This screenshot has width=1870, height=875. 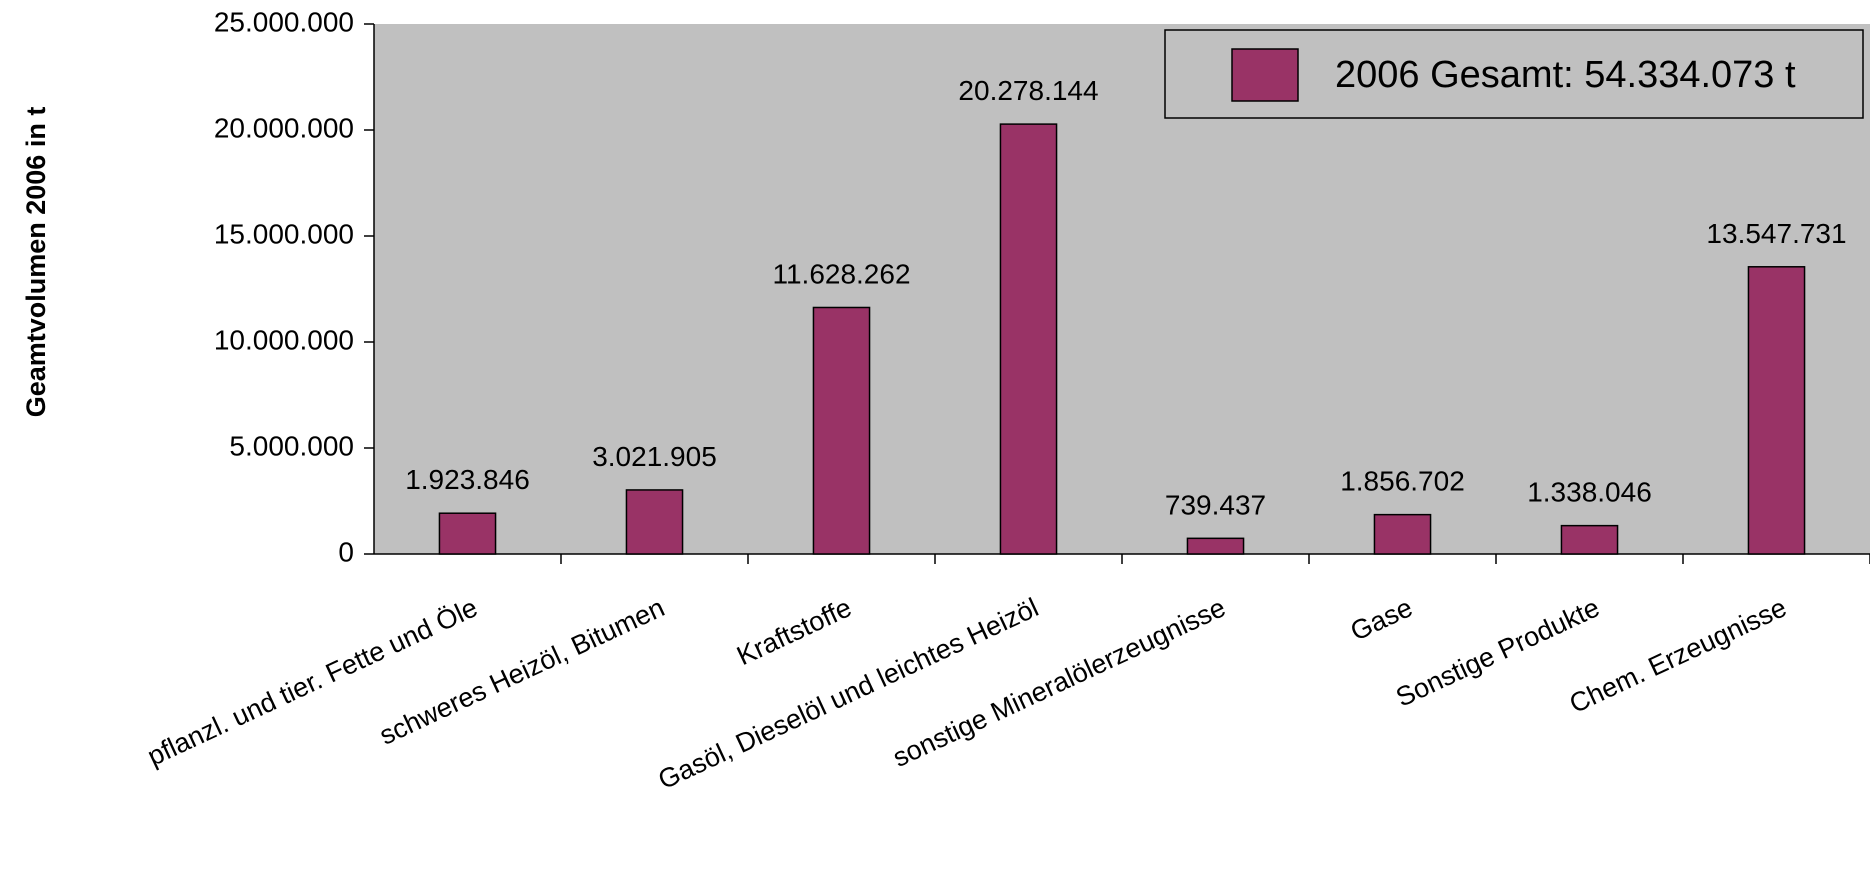 What do you see at coordinates (291, 445) in the screenshot?
I see `y-tick-label: 5.000.000` at bounding box center [291, 445].